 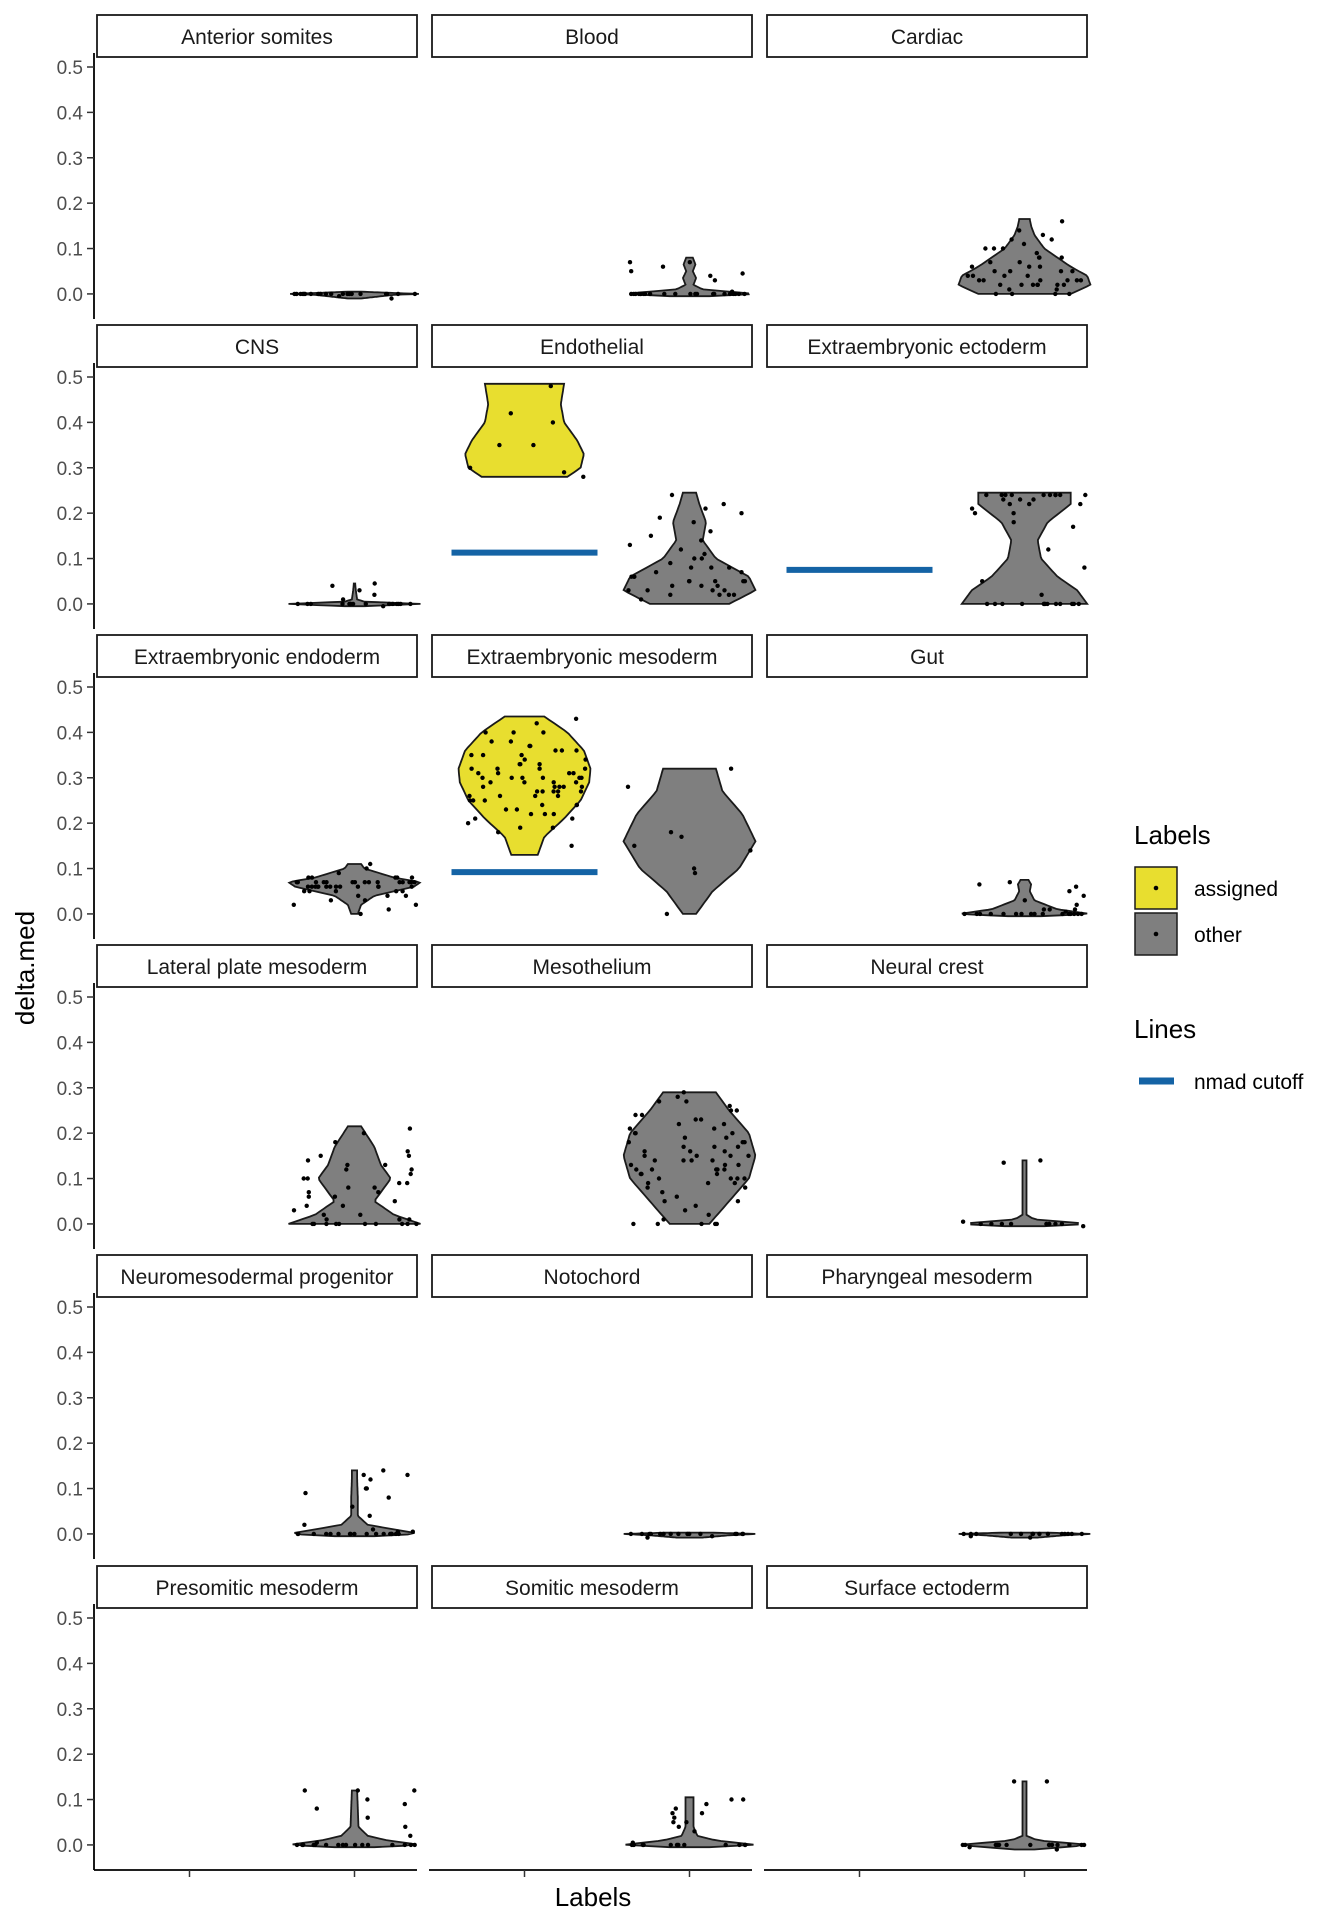 I want to click on panel-title: Extraembryonic ectoderm, so click(x=926, y=347).